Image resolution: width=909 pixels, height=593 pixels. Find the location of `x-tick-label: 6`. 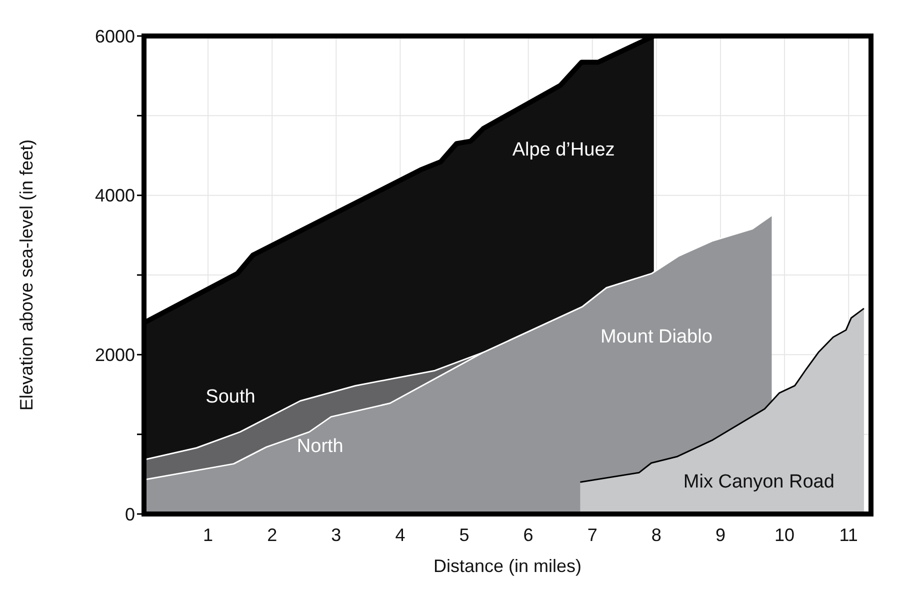

x-tick-label: 6 is located at coordinates (528, 534).